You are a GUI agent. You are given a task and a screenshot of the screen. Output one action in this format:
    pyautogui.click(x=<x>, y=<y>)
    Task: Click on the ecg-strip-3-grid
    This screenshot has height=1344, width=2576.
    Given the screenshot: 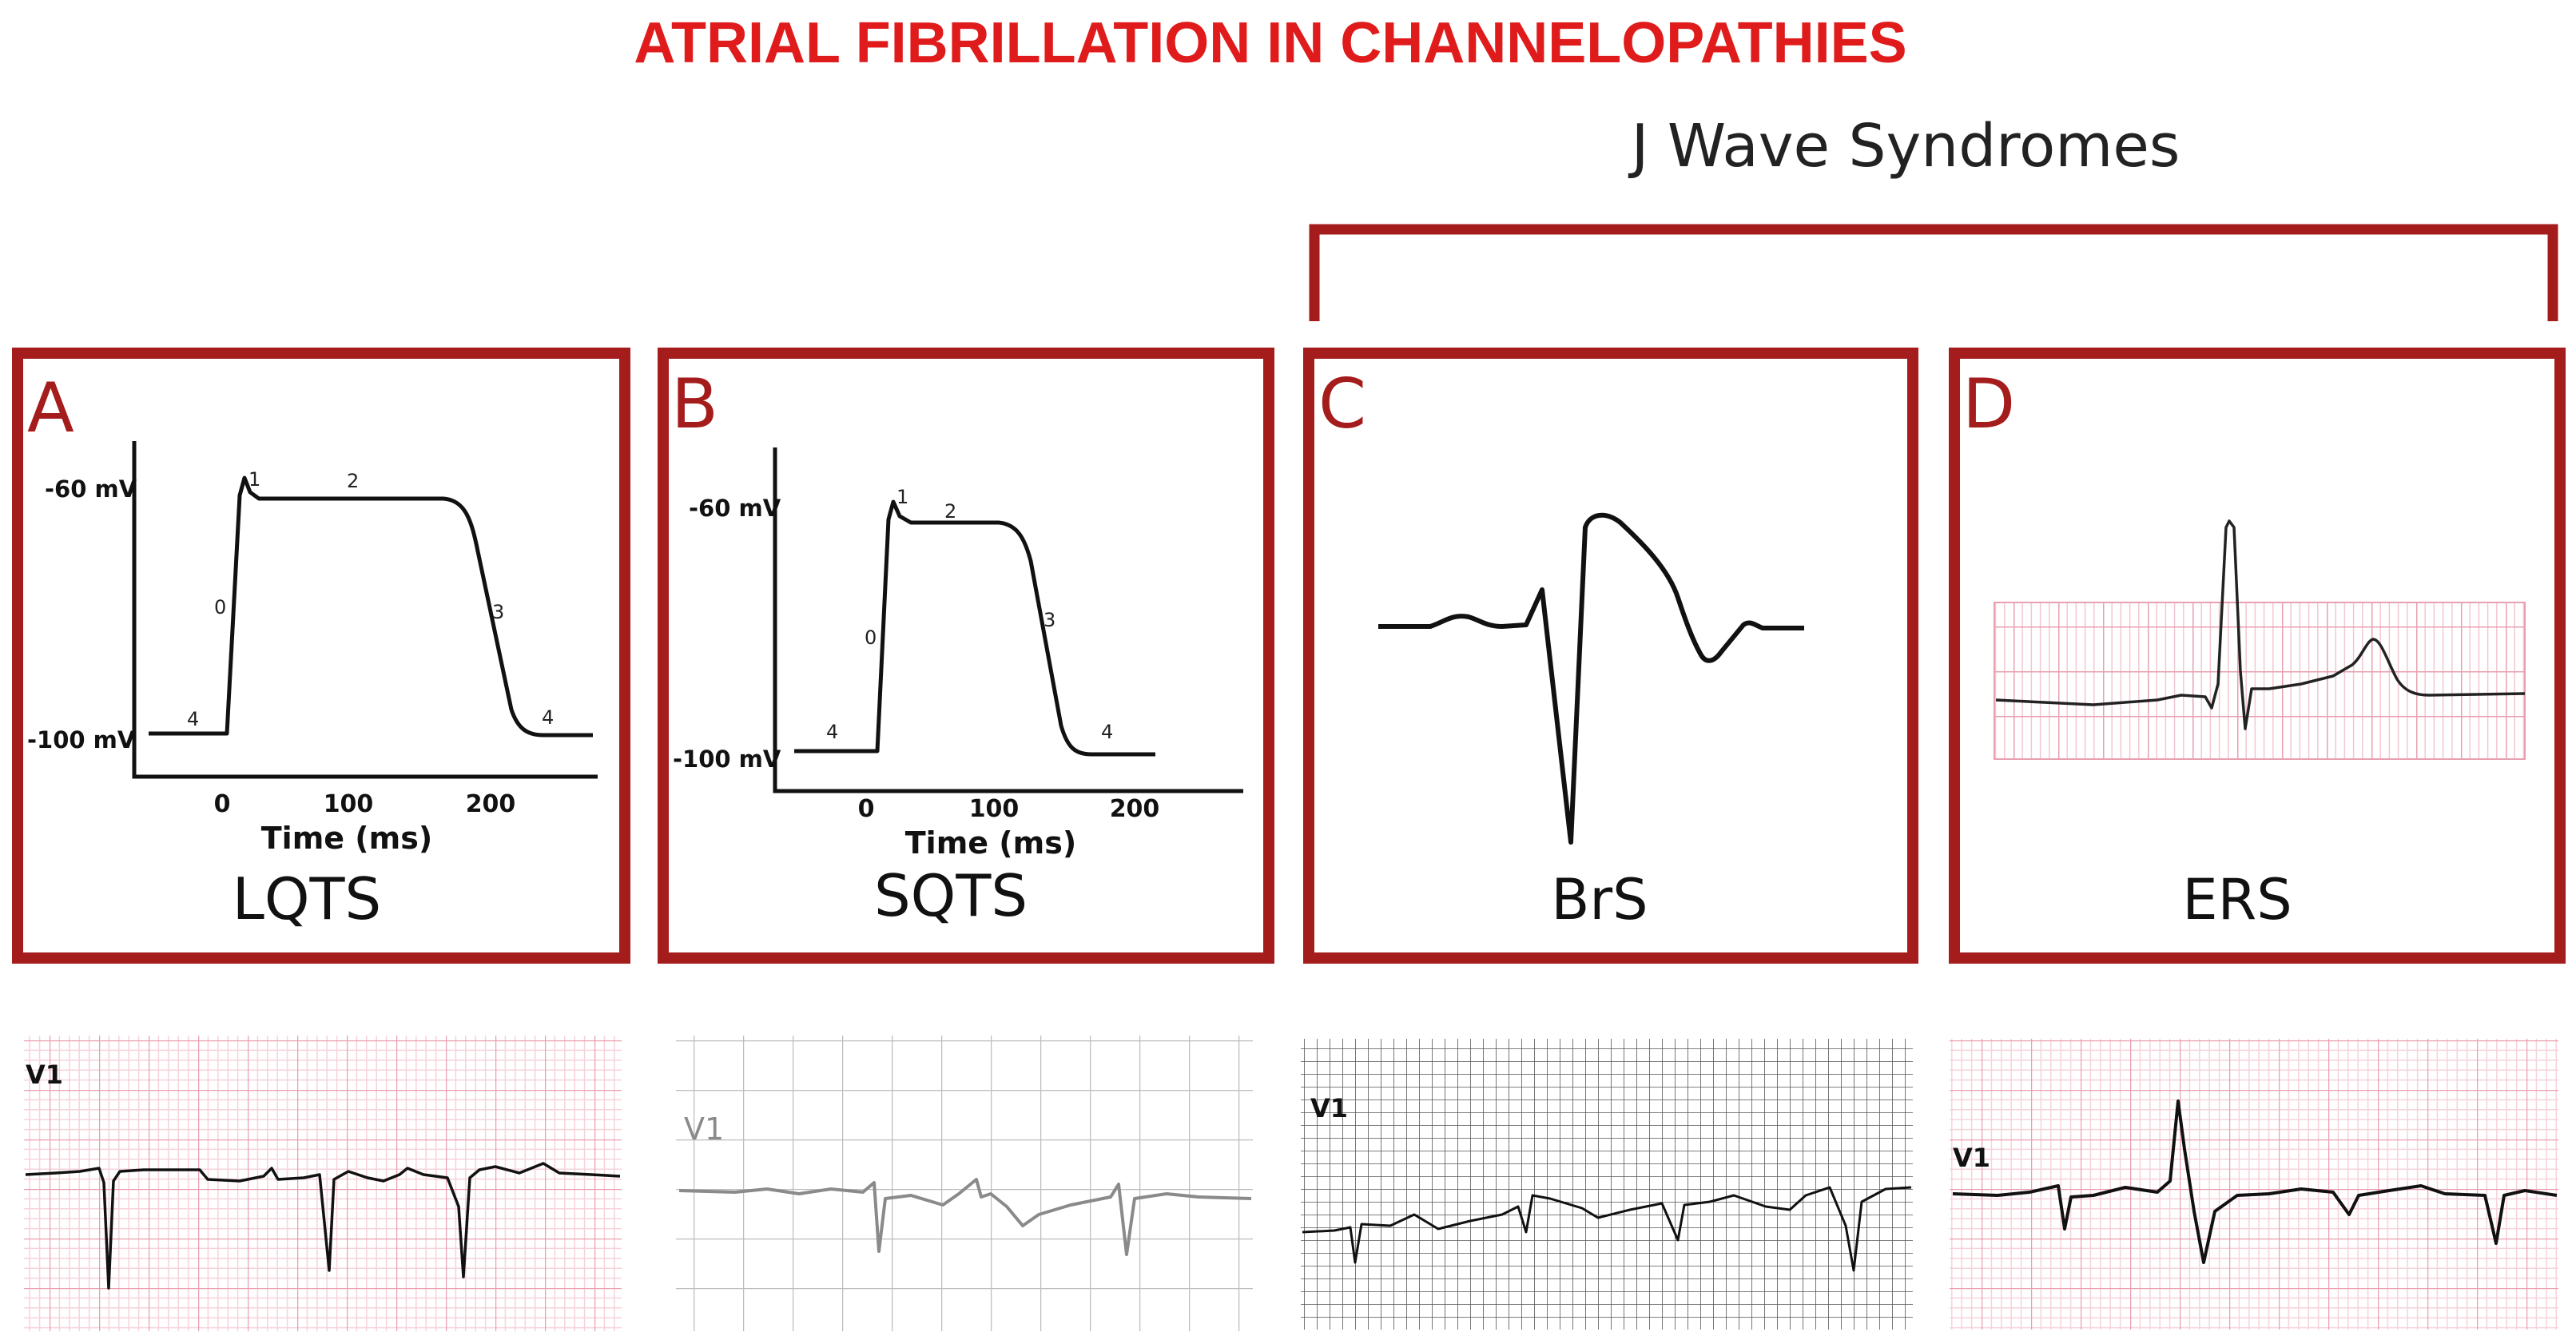 What is the action you would take?
    pyautogui.click(x=1607, y=1184)
    